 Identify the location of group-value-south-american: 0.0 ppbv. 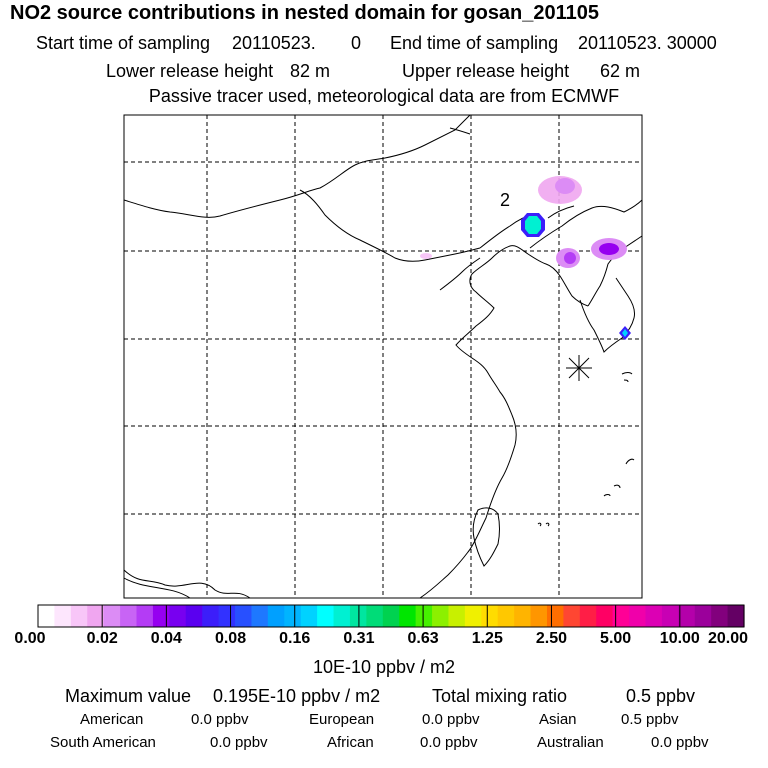
(239, 742).